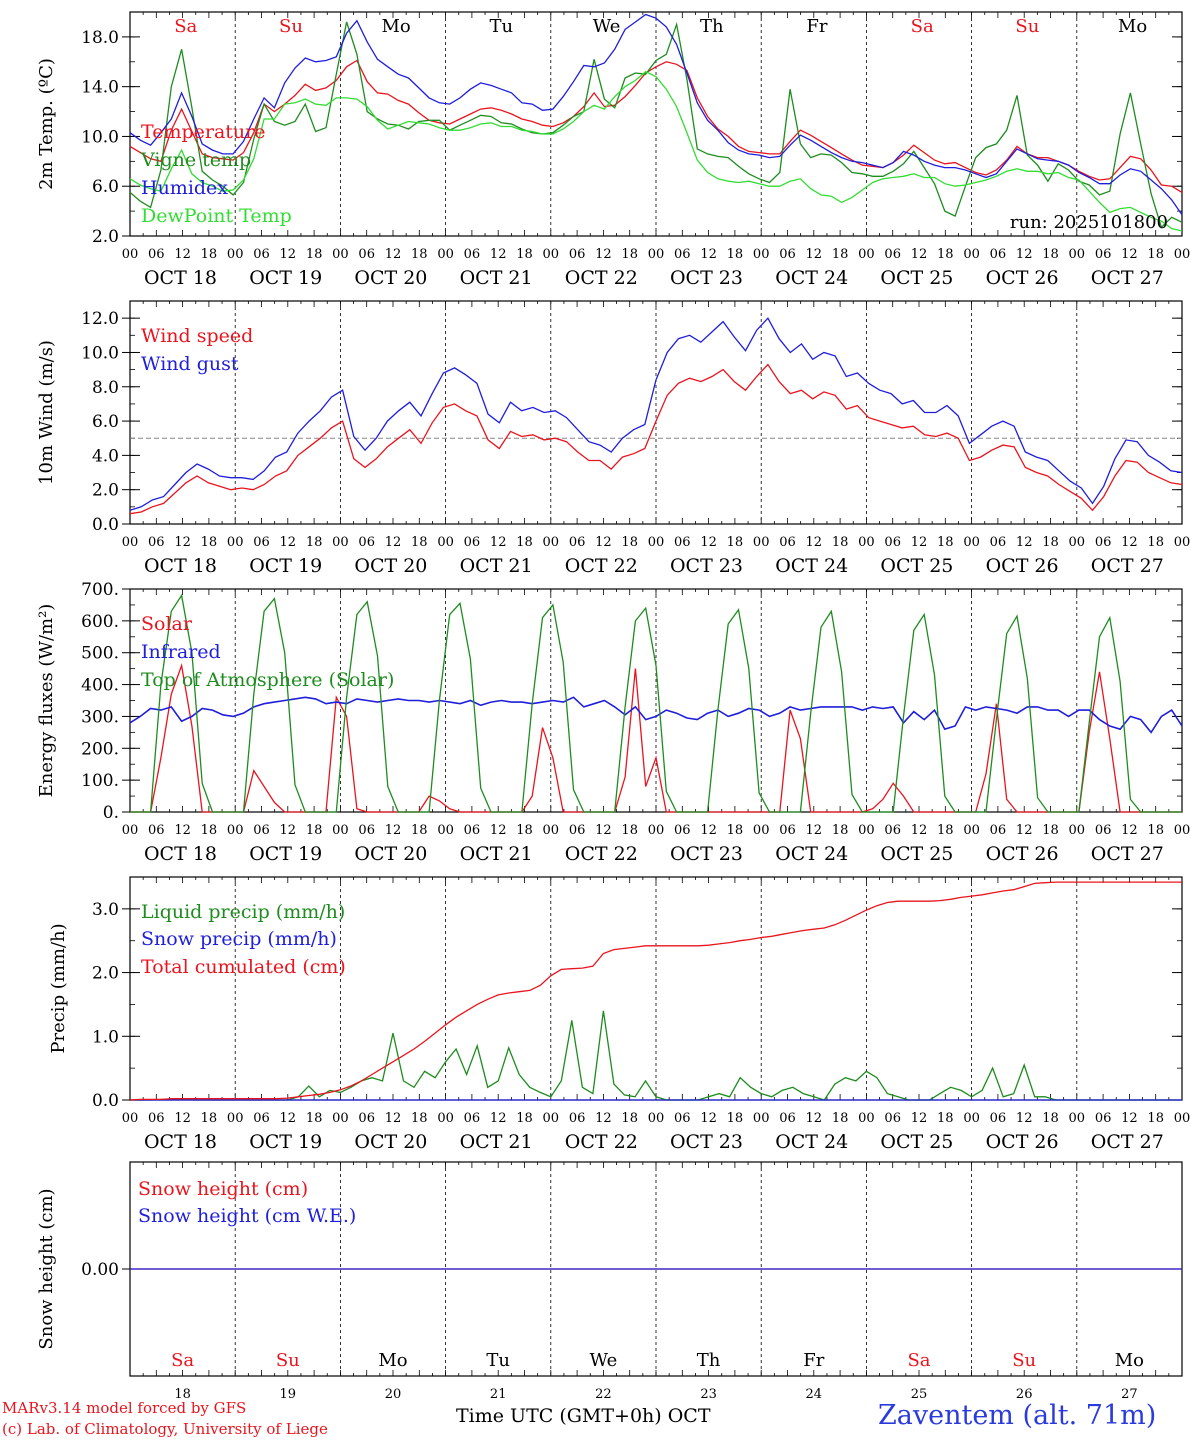  What do you see at coordinates (100, 717) in the screenshot?
I see `y-tick-label: 300.` at bounding box center [100, 717].